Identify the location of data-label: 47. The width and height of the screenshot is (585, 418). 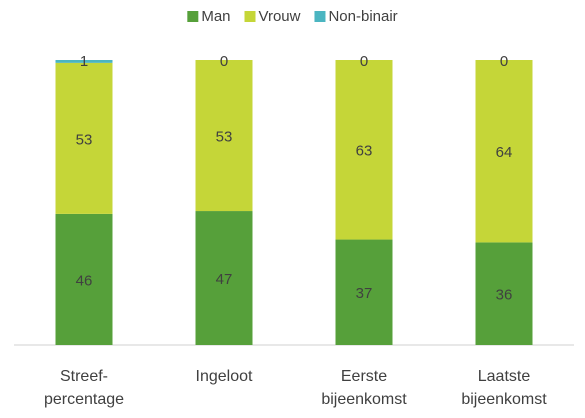
(224, 279).